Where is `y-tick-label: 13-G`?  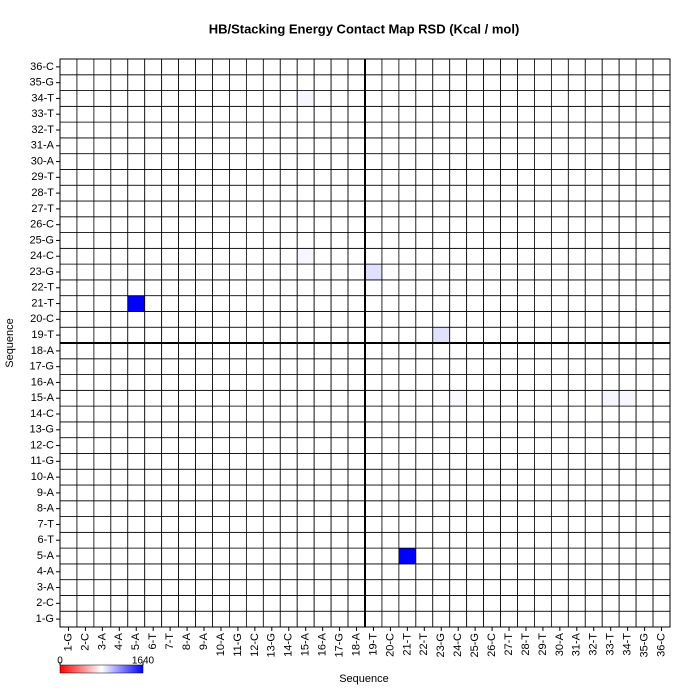 y-tick-label: 13-G is located at coordinates (42, 430).